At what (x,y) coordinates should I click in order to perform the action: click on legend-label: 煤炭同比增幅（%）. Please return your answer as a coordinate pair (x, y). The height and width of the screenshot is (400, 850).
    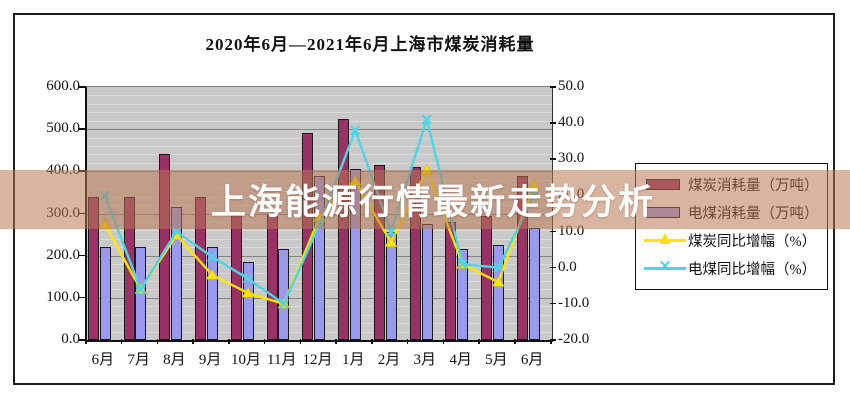
    Looking at the image, I should click on (752, 241).